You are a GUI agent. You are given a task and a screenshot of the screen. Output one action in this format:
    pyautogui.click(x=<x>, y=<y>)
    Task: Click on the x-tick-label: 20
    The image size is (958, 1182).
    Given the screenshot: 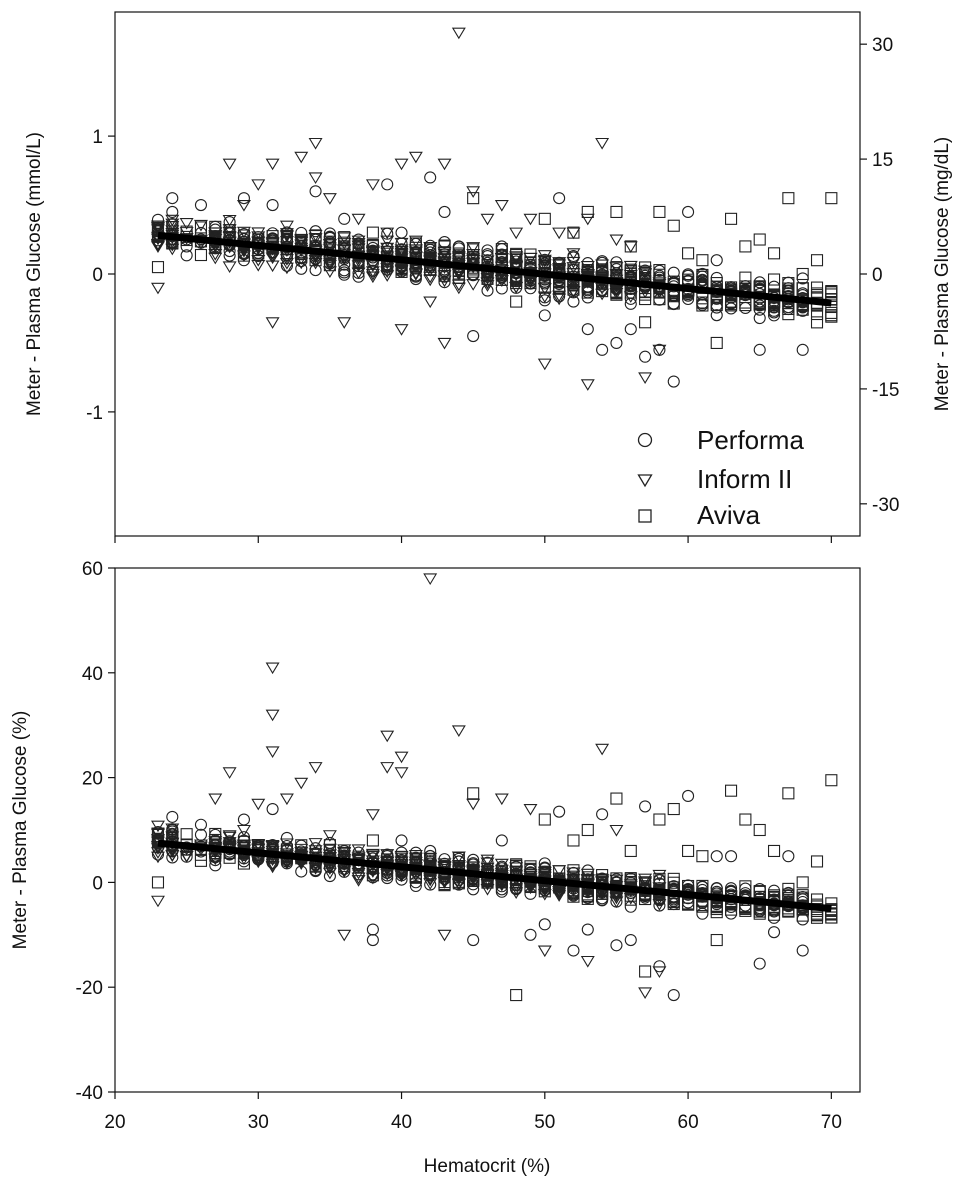 What is the action you would take?
    pyautogui.click(x=114, y=1122)
    